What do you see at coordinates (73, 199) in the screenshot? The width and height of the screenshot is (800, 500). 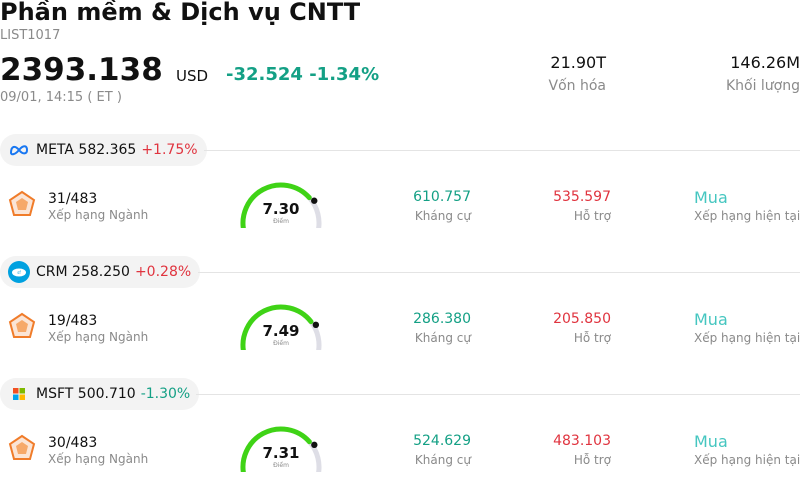 I see `industry-rank: 31/483` at bounding box center [73, 199].